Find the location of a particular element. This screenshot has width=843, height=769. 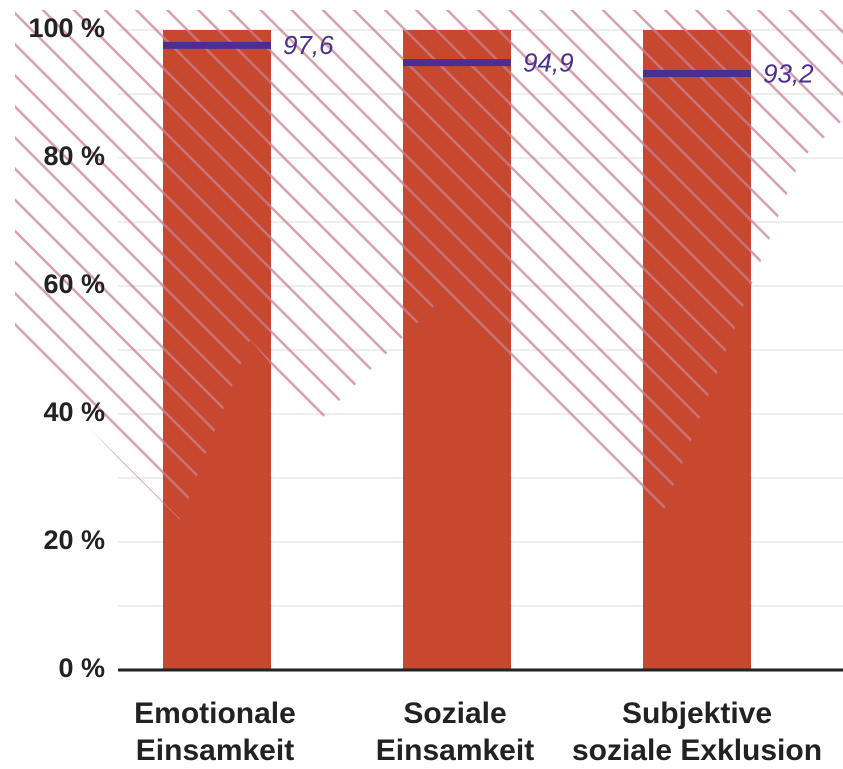

value-label: 93,2 is located at coordinates (788, 73).